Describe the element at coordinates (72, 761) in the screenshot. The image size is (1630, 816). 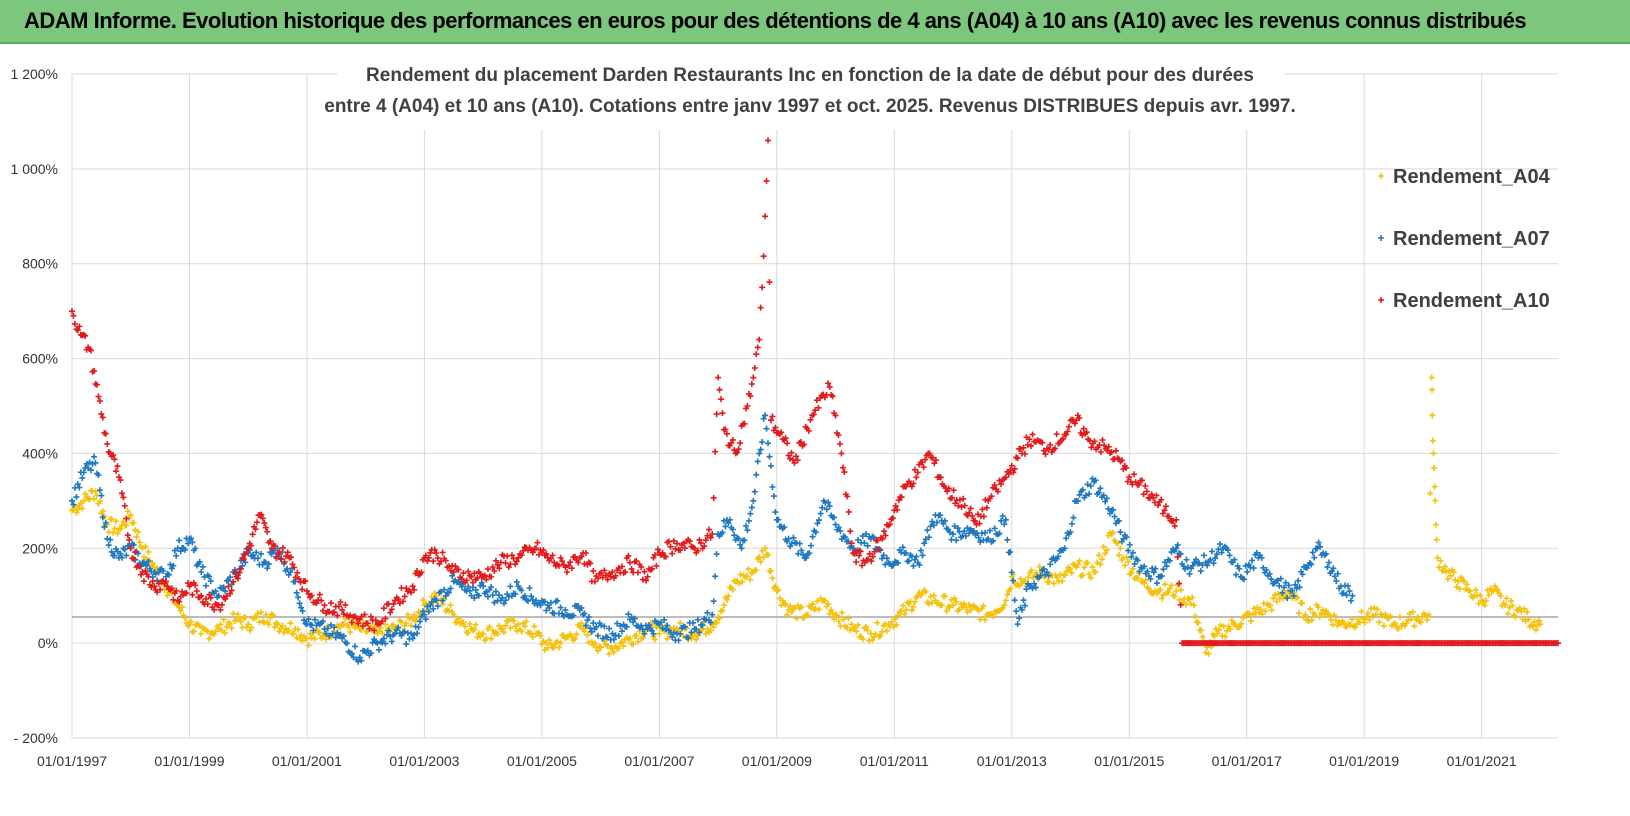
I see `x-tick-label: 01/01/1997` at that location.